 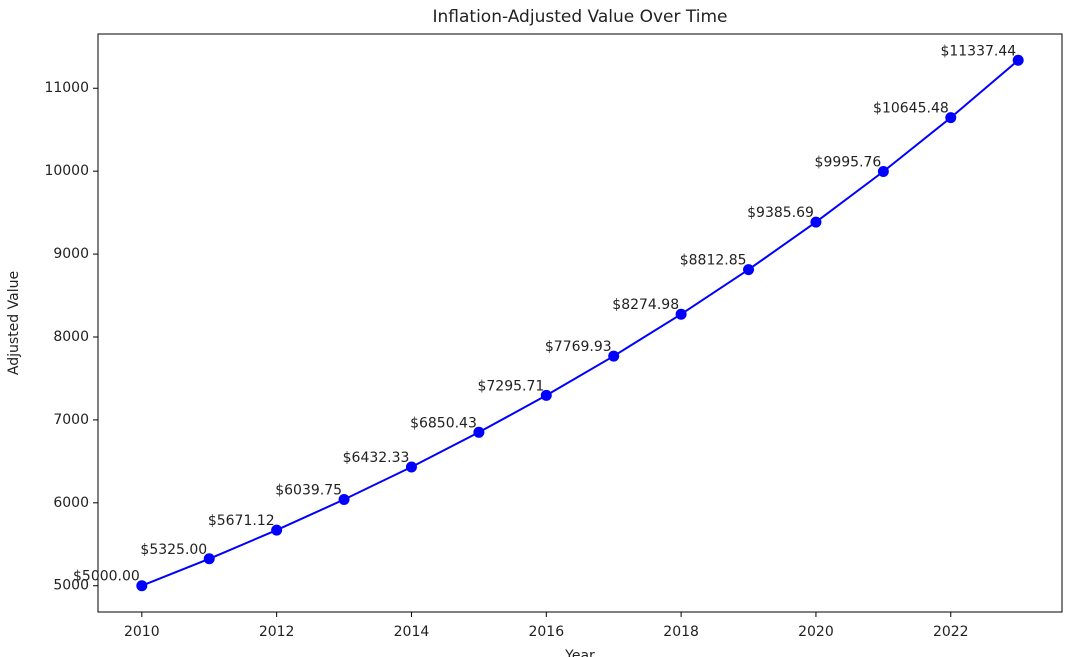 What do you see at coordinates (142, 632) in the screenshot?
I see `x-tick-label: 2010` at bounding box center [142, 632].